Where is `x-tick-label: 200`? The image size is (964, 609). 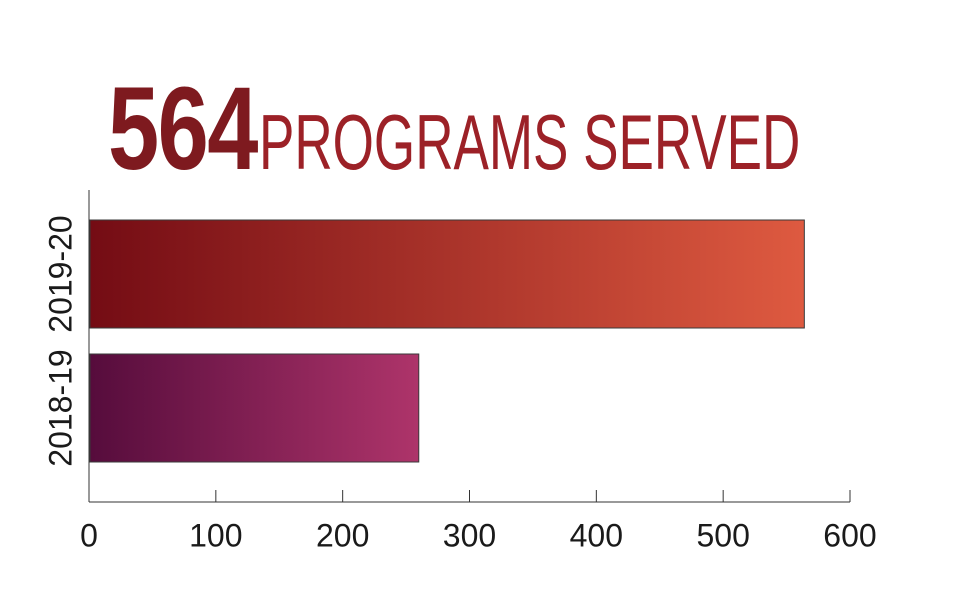 x-tick-label: 200 is located at coordinates (342, 535).